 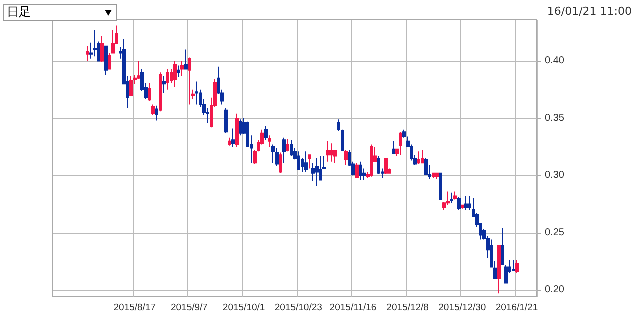 What do you see at coordinates (244, 308) in the screenshot?
I see `x-tick-label: 2015/10/1` at bounding box center [244, 308].